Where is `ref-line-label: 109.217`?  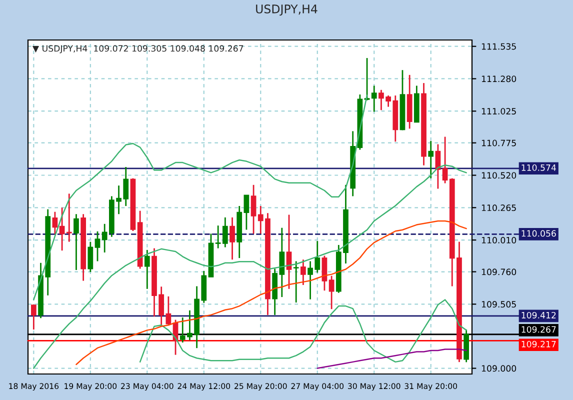 ref-line-label: 109.217 is located at coordinates (539, 344).